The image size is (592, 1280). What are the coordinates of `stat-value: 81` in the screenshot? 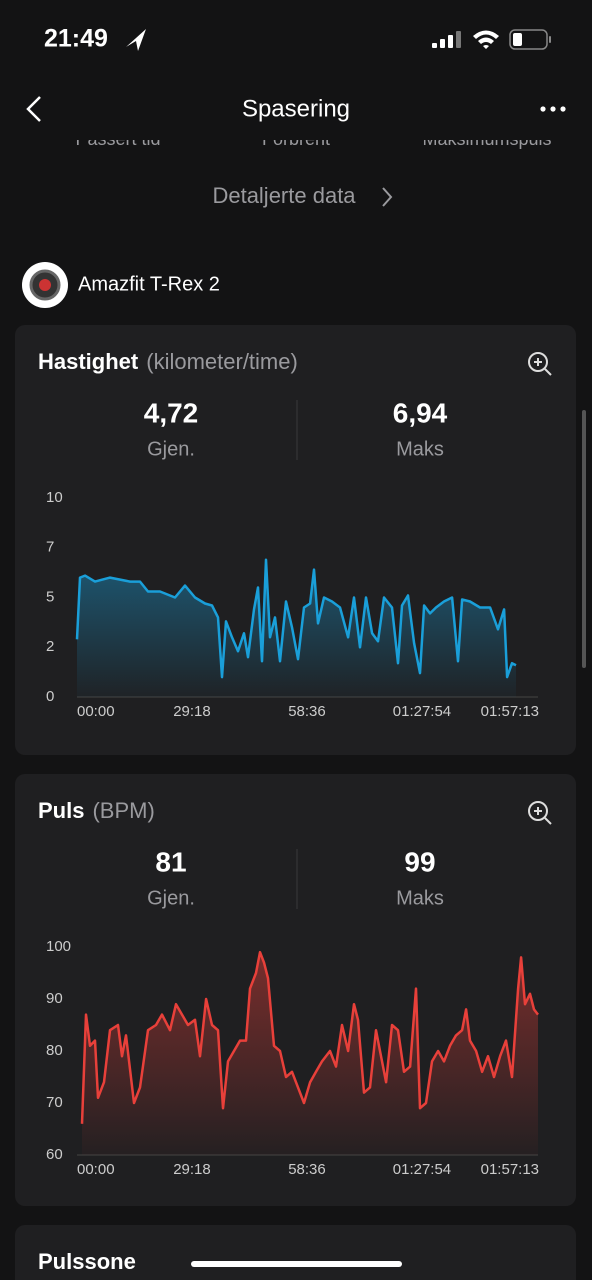 It's located at (170, 861).